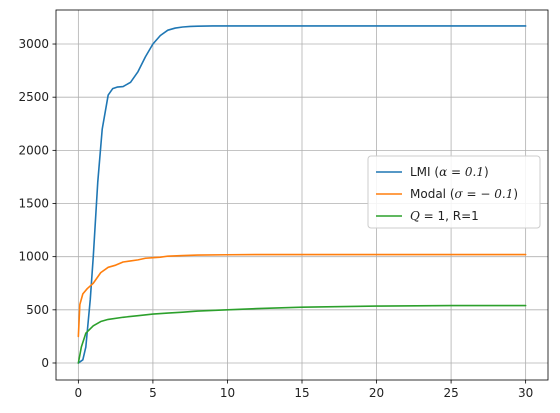  Describe the element at coordinates (227, 393) in the screenshot. I see `x-tick-label: 10` at that location.